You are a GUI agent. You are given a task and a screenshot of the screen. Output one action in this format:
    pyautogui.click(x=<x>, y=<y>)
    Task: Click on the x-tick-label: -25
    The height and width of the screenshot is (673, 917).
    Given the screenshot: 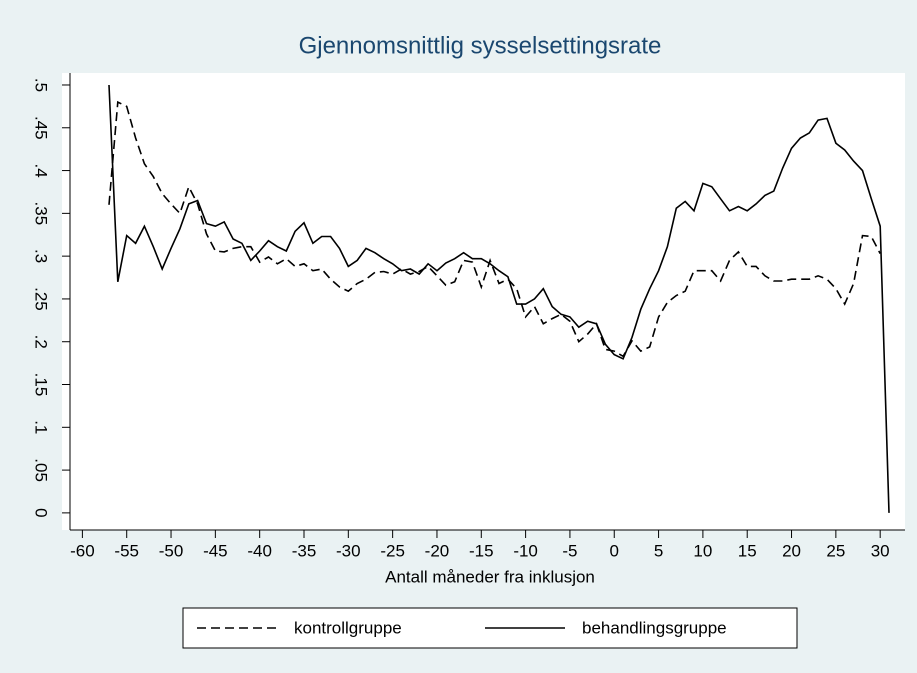 What is the action you would take?
    pyautogui.click(x=392, y=550)
    